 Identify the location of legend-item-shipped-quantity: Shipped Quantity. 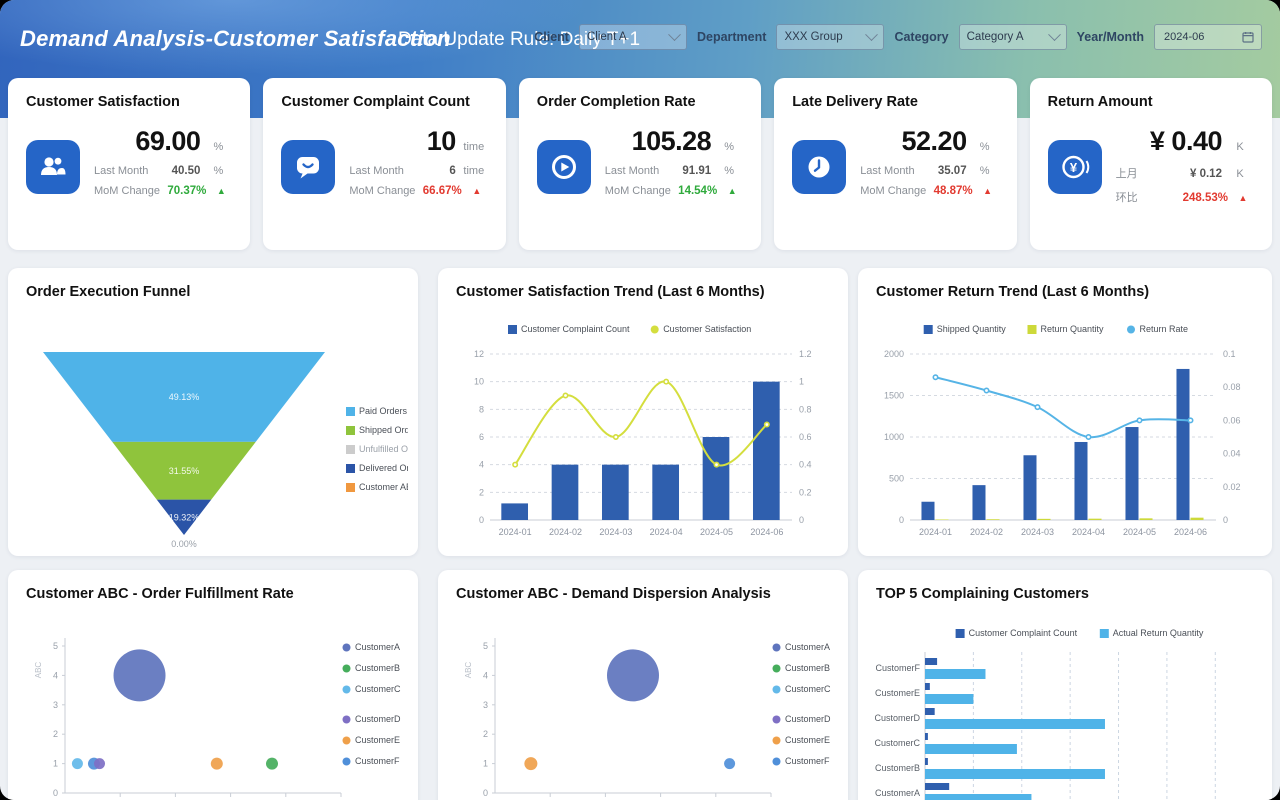
(965, 329).